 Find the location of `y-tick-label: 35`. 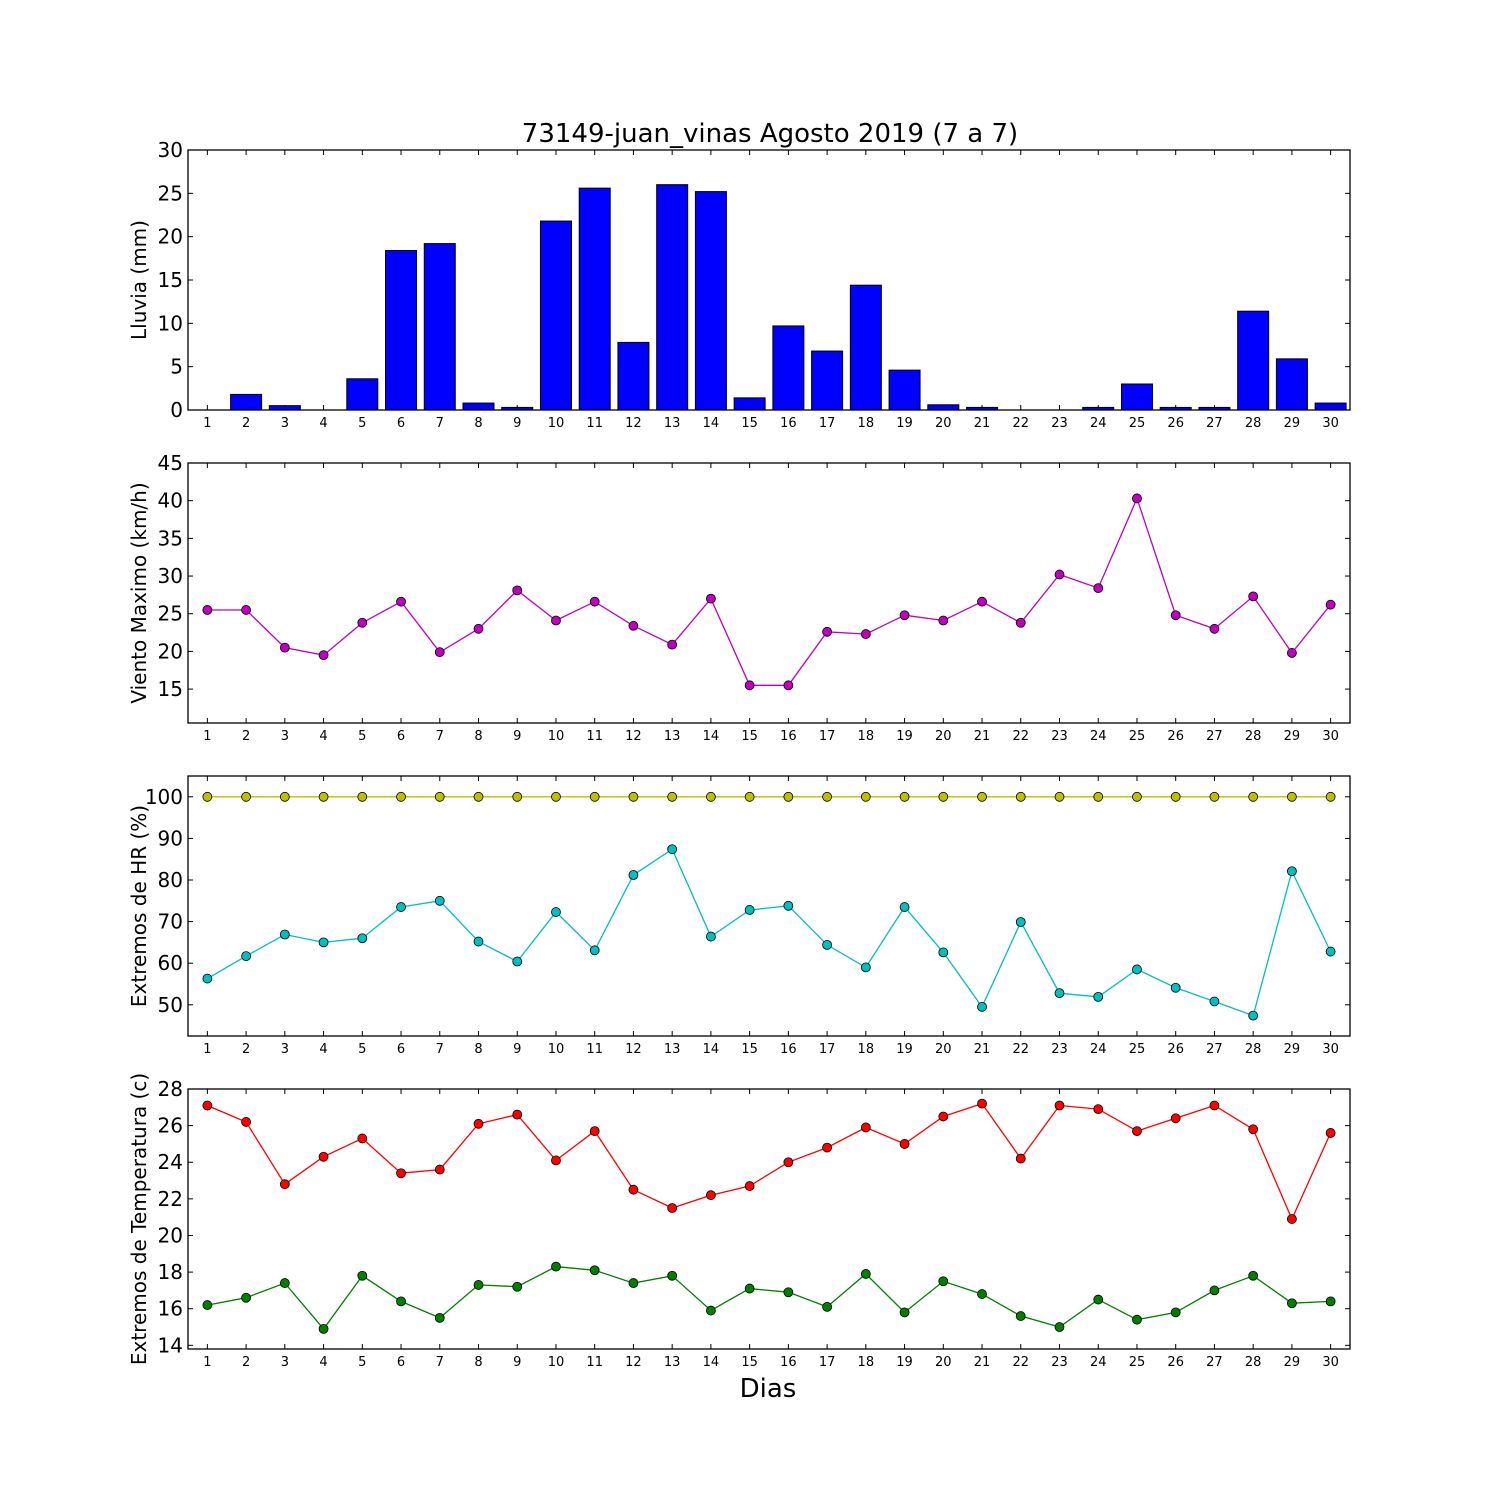

y-tick-label: 35 is located at coordinates (170, 538).